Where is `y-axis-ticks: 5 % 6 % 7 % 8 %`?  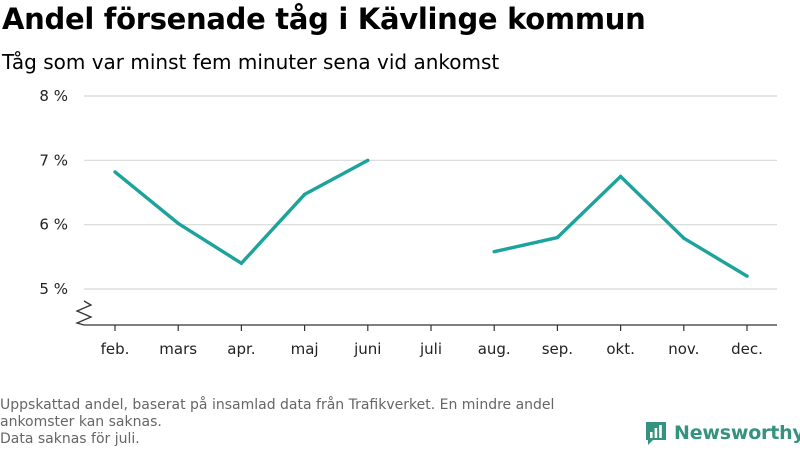
y-axis-ticks: 5 % 6 % 7 % 8 % is located at coordinates (53, 192).